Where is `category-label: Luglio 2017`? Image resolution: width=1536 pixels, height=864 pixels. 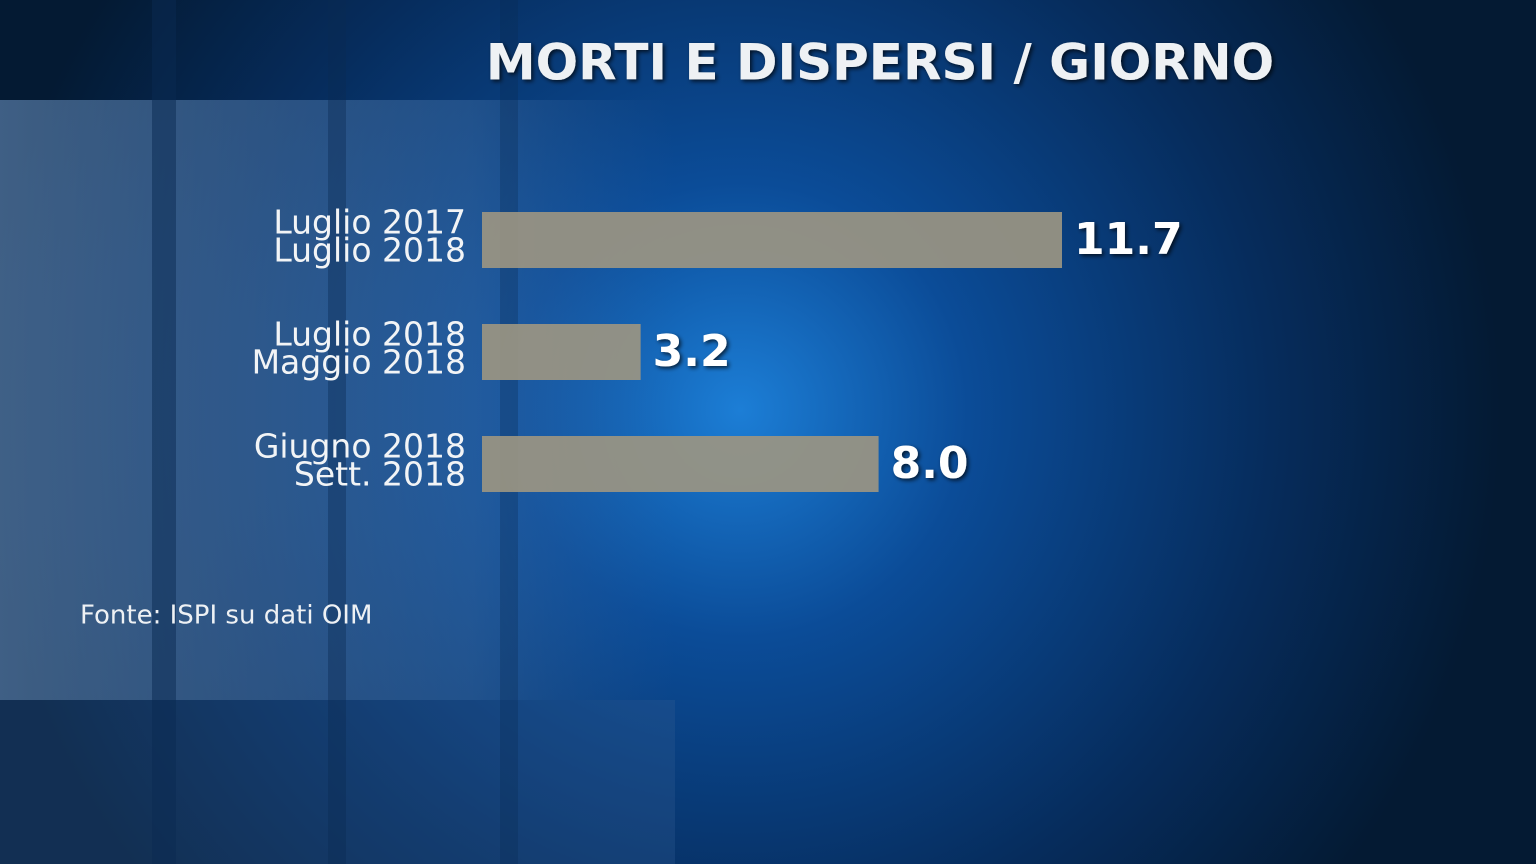
category-label: Luglio 2017 is located at coordinates (369, 222).